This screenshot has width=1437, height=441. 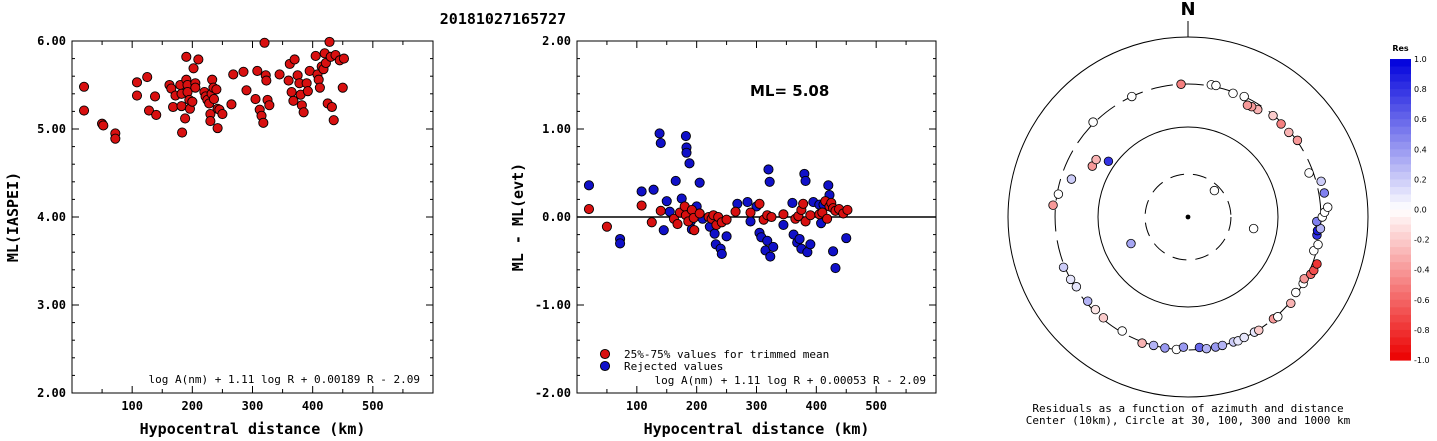 I want to click on colorbar-tick-label: 0.8, so click(x=1420, y=89).